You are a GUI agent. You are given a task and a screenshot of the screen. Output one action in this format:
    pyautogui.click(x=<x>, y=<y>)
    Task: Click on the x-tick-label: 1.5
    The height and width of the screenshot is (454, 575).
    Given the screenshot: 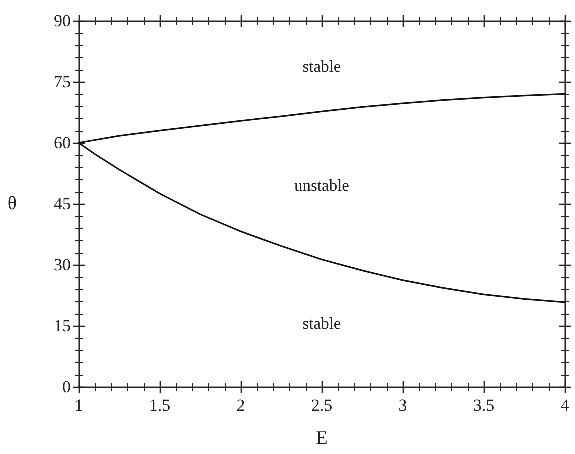 What is the action you would take?
    pyautogui.click(x=160, y=405)
    